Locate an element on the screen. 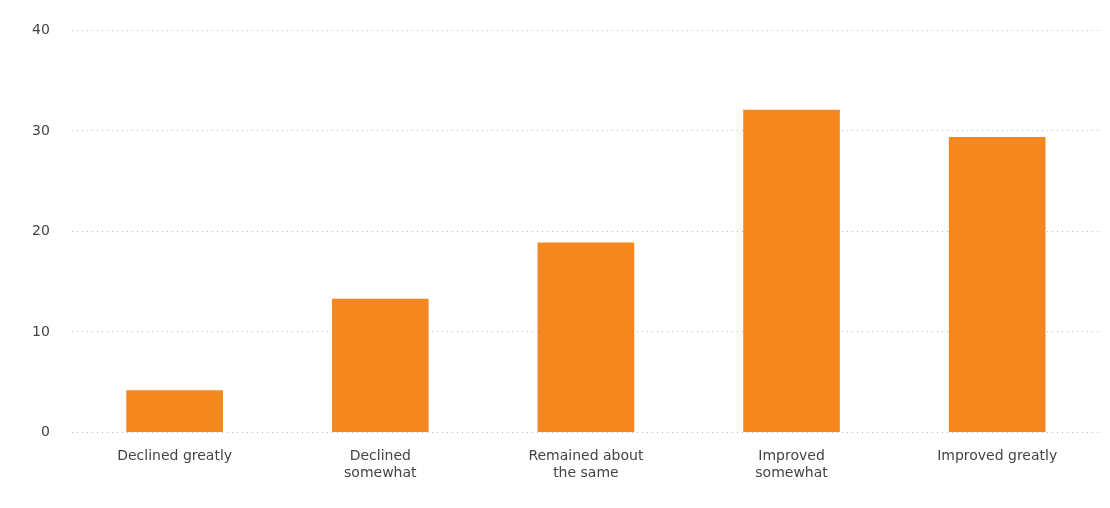 This screenshot has height=508, width=1110. x-tick-label: Improved greatly is located at coordinates (997, 455).